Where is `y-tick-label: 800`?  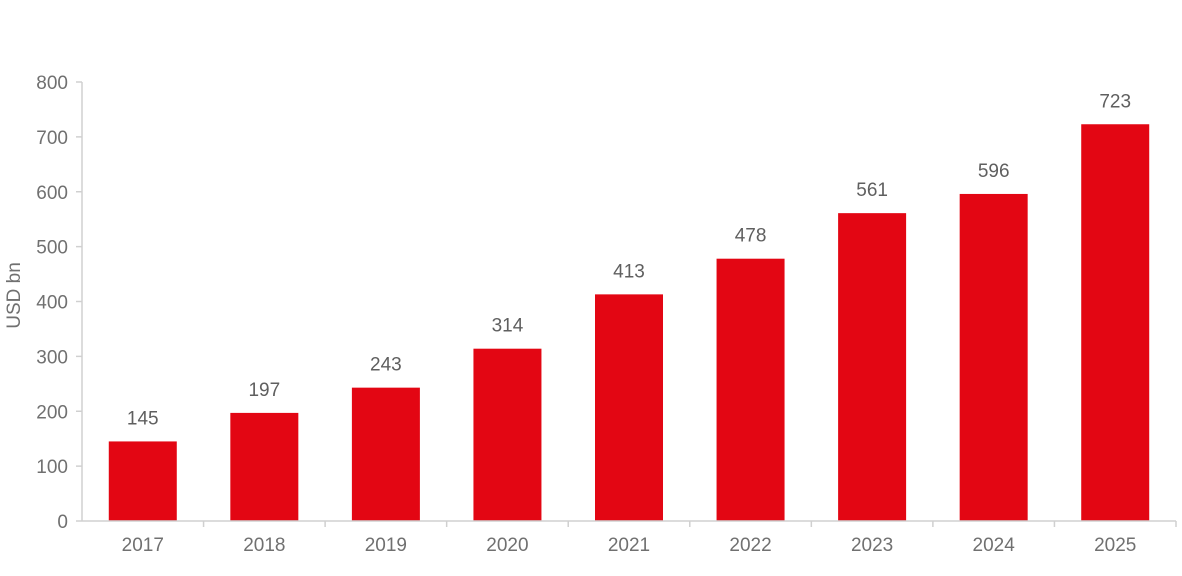
y-tick-label: 800 is located at coordinates (52, 83).